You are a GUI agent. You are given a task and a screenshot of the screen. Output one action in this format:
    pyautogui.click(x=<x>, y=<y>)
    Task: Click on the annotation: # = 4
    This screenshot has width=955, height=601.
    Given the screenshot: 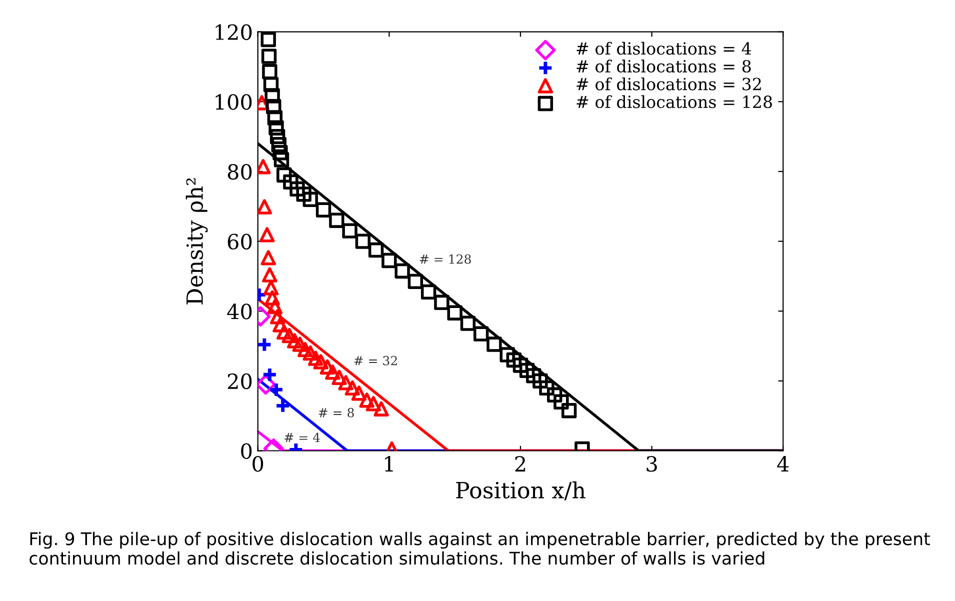 What is the action you would take?
    pyautogui.click(x=302, y=437)
    